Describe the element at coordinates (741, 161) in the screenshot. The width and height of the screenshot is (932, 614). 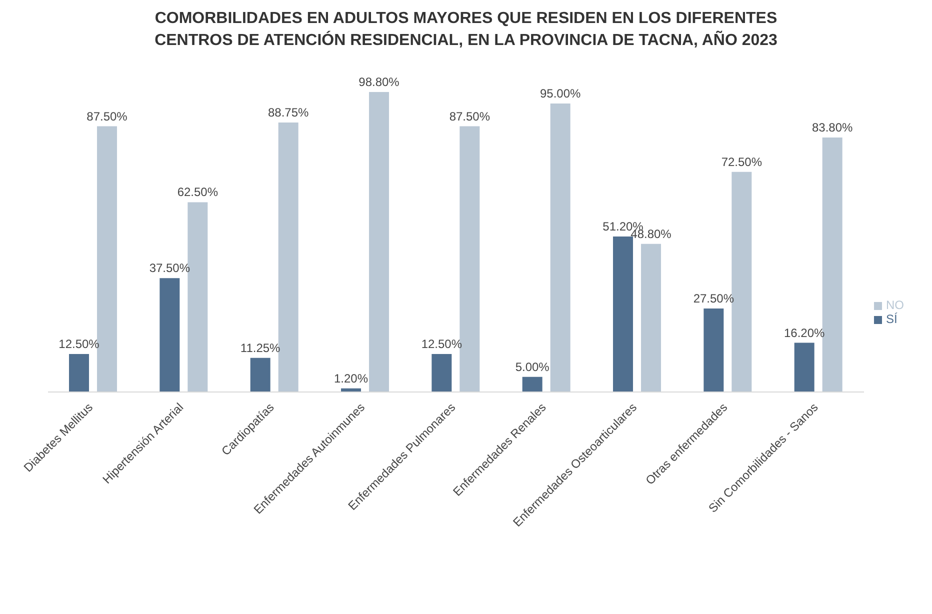
I see `data-label: 72.50%` at that location.